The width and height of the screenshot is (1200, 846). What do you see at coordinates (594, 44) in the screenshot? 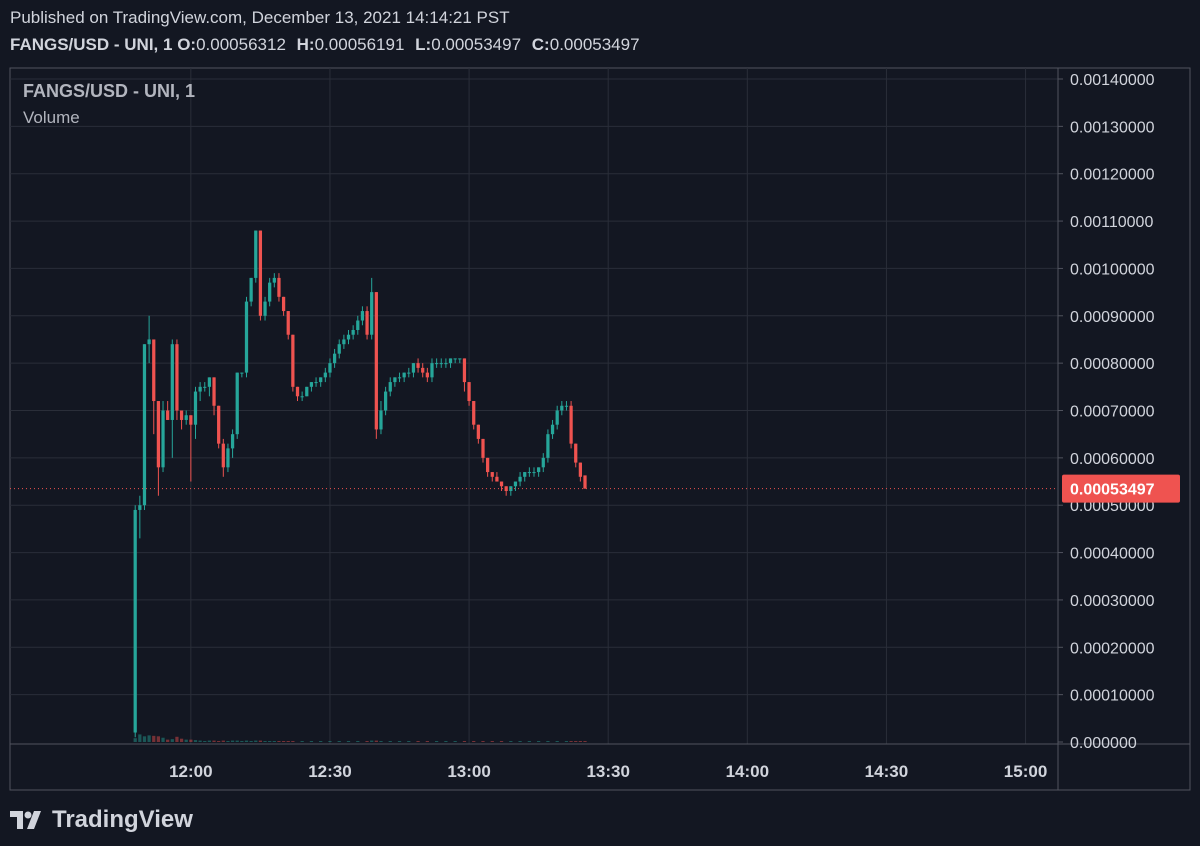
I see `close-value: 0.00053497` at bounding box center [594, 44].